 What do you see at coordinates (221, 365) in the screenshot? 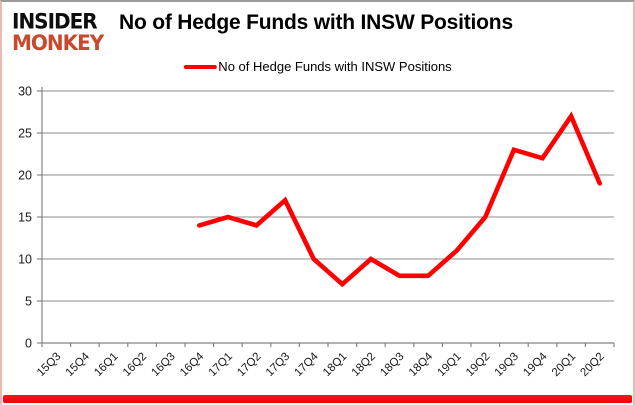
I see `x-tick-label: 17Q1` at bounding box center [221, 365].